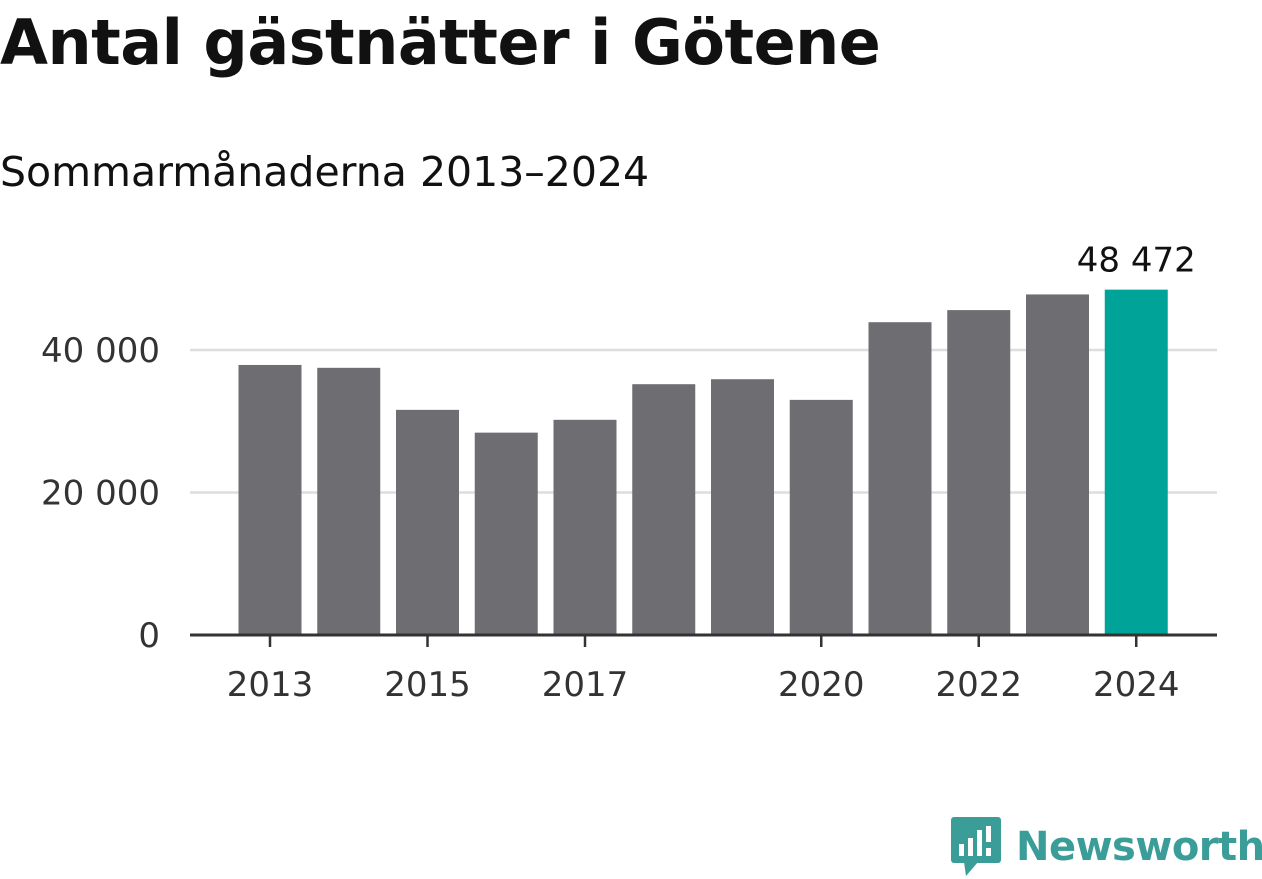  Describe the element at coordinates (585, 685) in the screenshot. I see `x-tick-label: 2017` at that location.